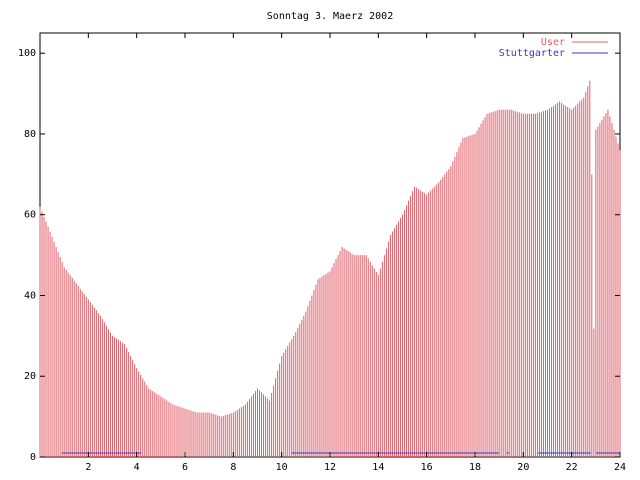  What do you see at coordinates (330, 16) in the screenshot?
I see `chart-title: Sonntag 3. Maerz 2002` at bounding box center [330, 16].